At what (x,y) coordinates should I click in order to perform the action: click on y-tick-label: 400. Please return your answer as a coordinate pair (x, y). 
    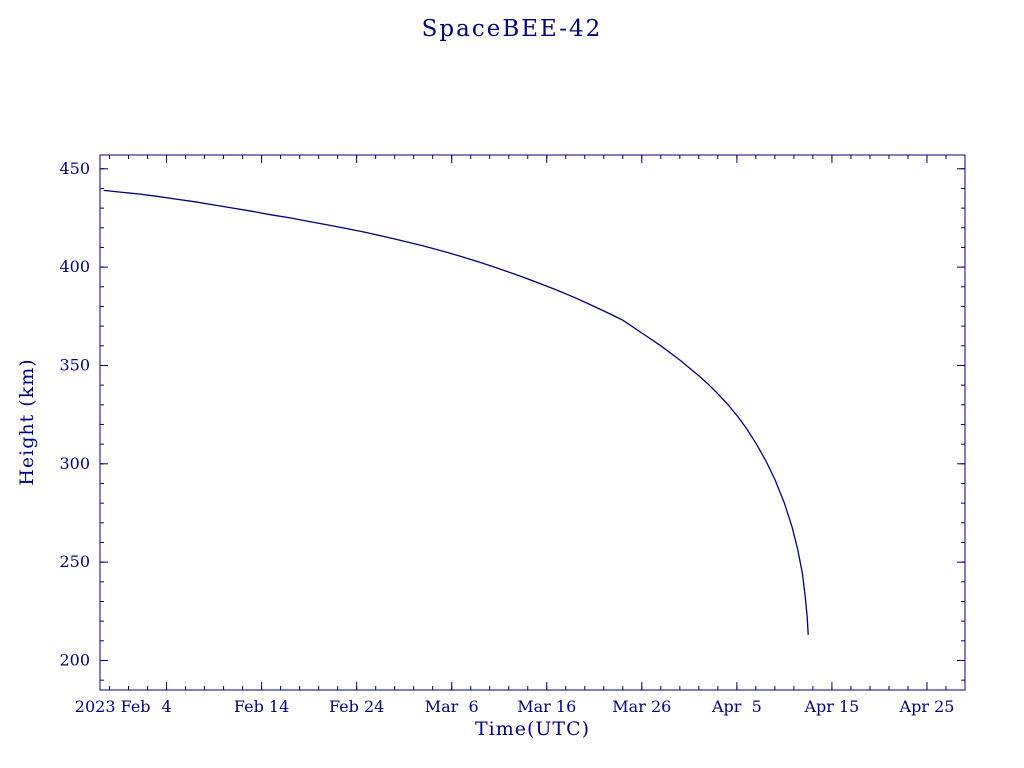
    Looking at the image, I should click on (74, 266).